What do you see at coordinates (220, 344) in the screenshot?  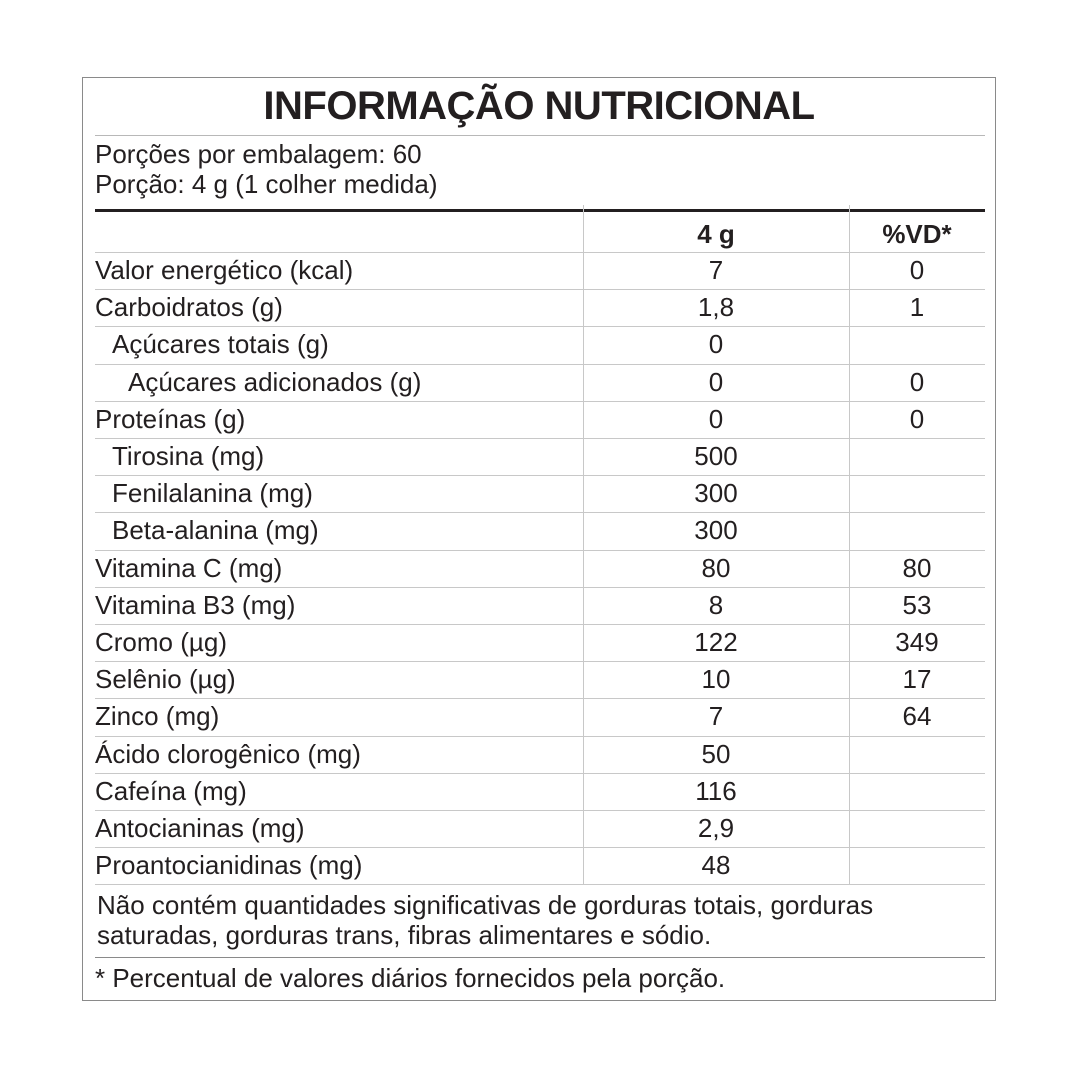 I see `nutrient-name: Açúcares totais (g)` at bounding box center [220, 344].